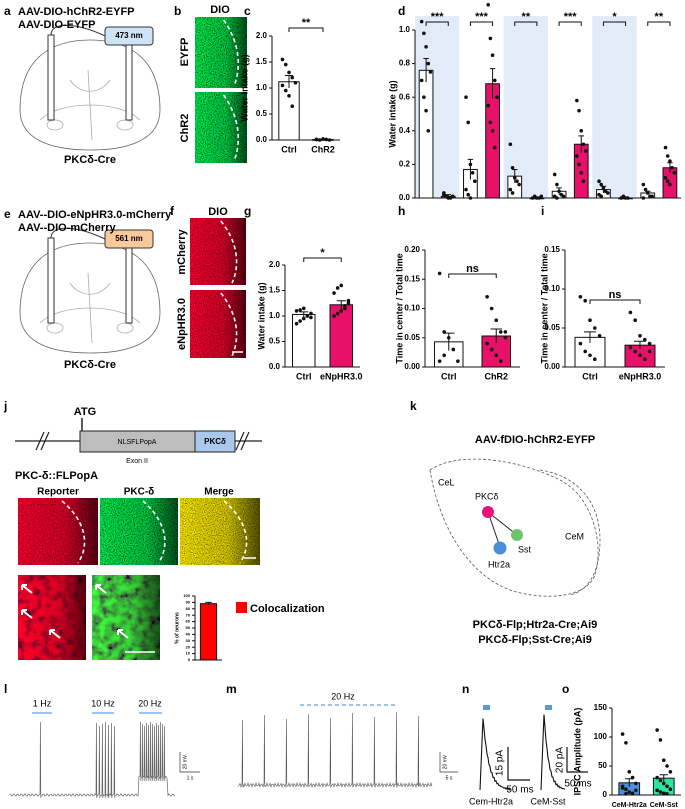  I want to click on y-tick-label: 70, so click(188, 614).